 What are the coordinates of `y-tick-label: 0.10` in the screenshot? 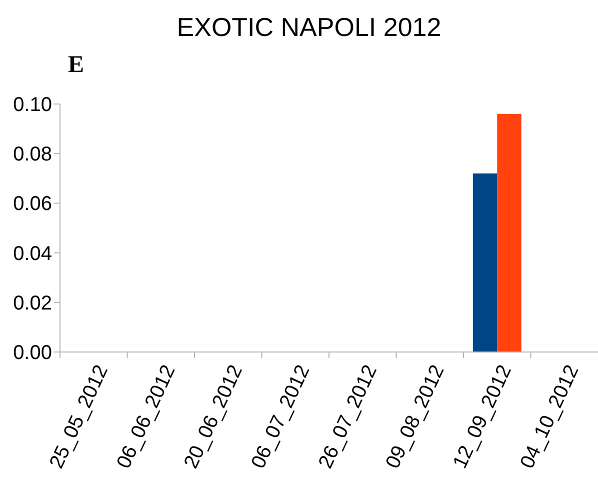 It's located at (32, 105).